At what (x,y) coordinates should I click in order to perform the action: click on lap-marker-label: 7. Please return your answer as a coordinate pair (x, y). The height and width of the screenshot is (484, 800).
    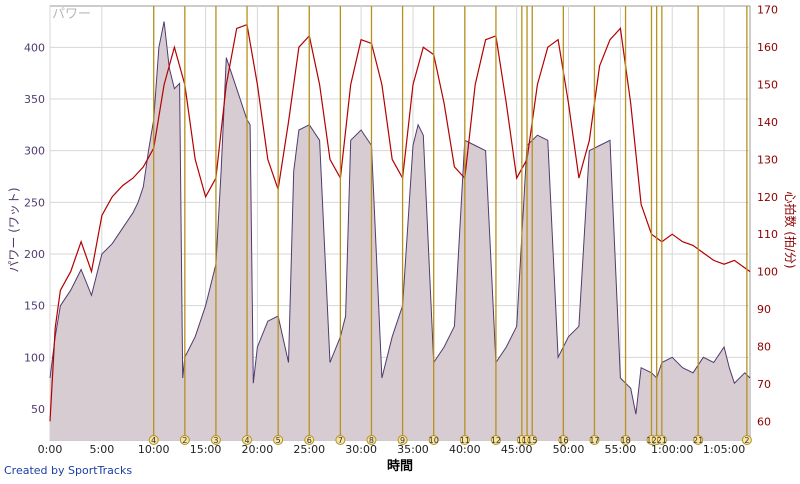
    Looking at the image, I should click on (340, 440).